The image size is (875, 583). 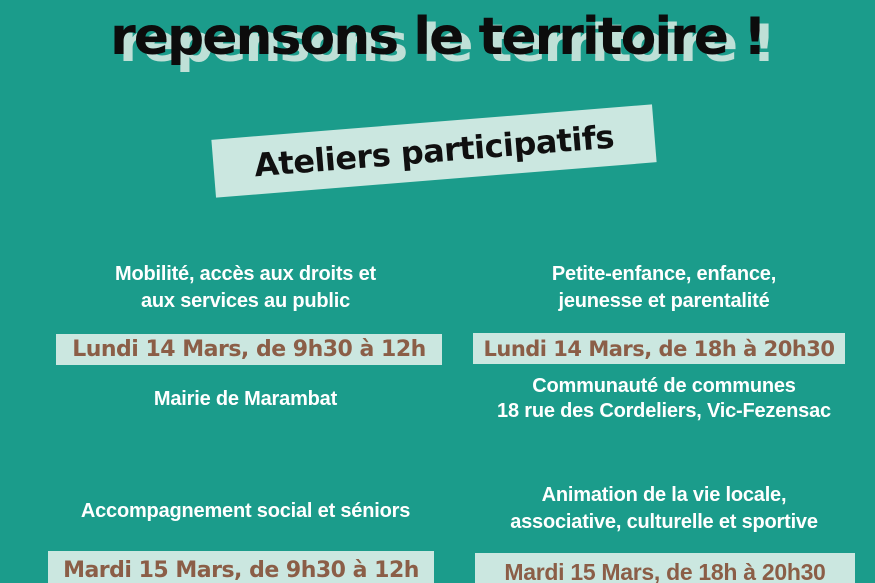 I want to click on topic-line: aux services au public, so click(x=245, y=301).